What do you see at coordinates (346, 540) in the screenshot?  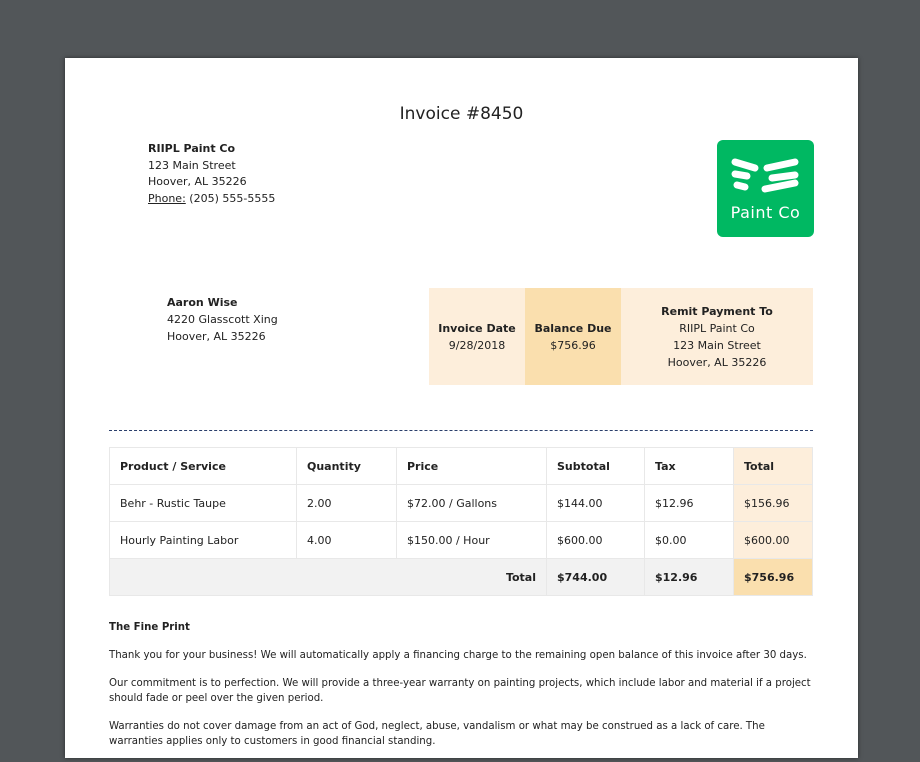 I see `cell-quantity: 4.00` at bounding box center [346, 540].